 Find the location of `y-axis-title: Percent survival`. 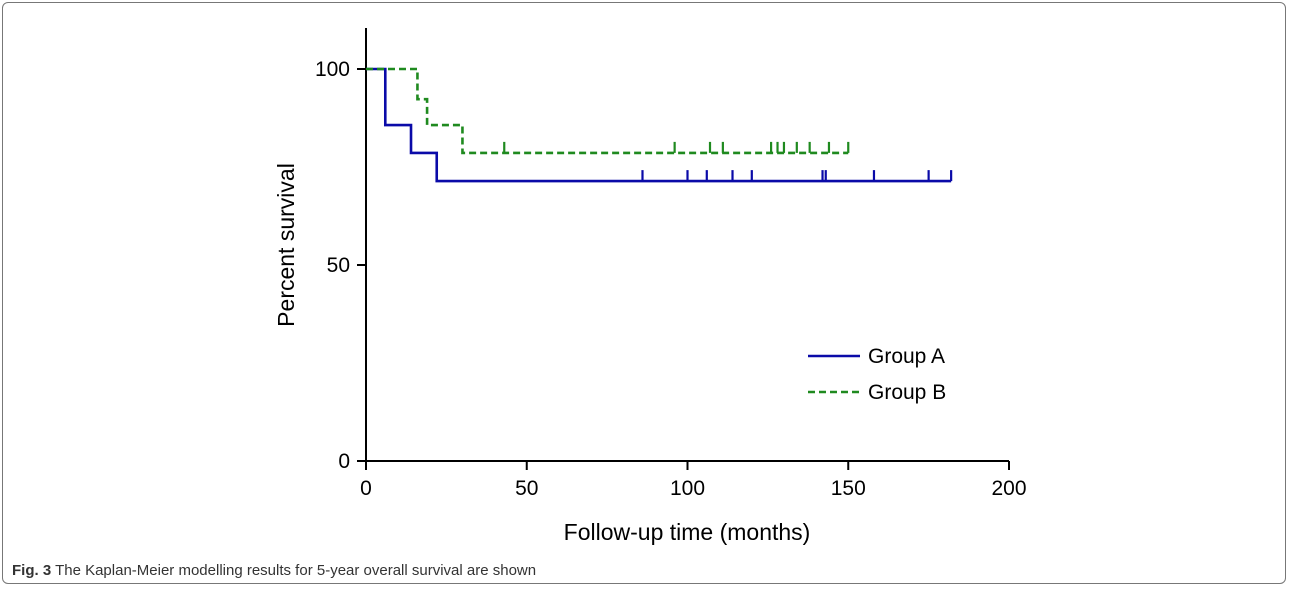

y-axis-title: Percent survival is located at coordinates (286, 245).